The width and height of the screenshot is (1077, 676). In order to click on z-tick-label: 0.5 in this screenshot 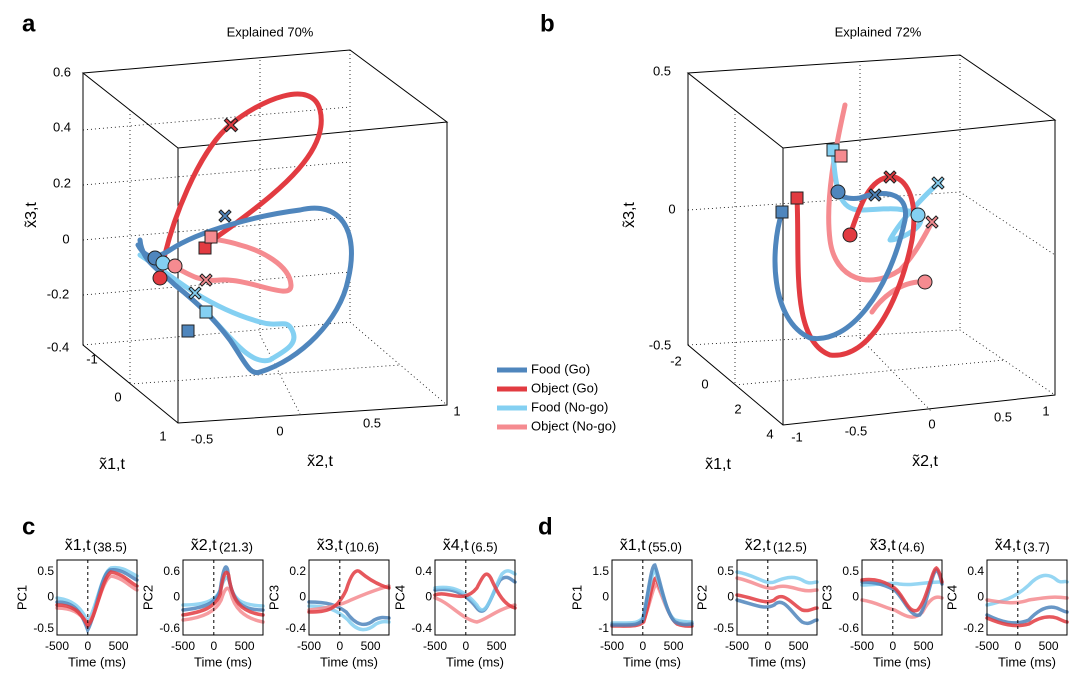, I will do `click(662, 70)`.